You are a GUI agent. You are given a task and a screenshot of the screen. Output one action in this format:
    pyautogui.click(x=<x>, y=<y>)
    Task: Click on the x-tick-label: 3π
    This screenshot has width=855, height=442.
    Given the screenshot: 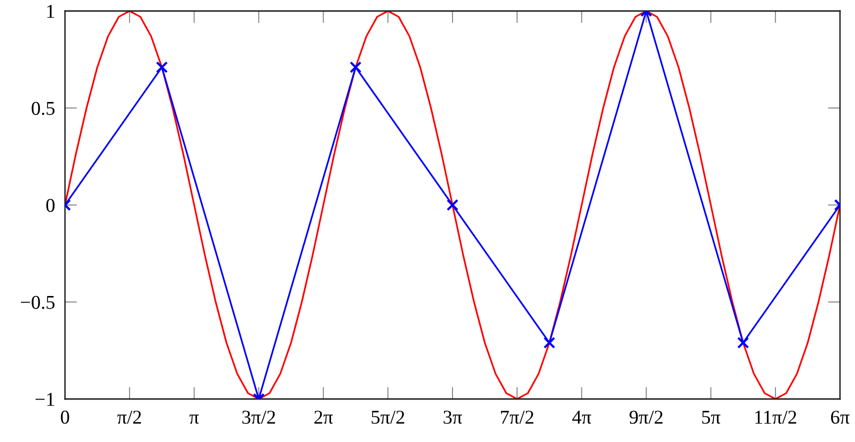 What is the action you would take?
    pyautogui.click(x=453, y=417)
    